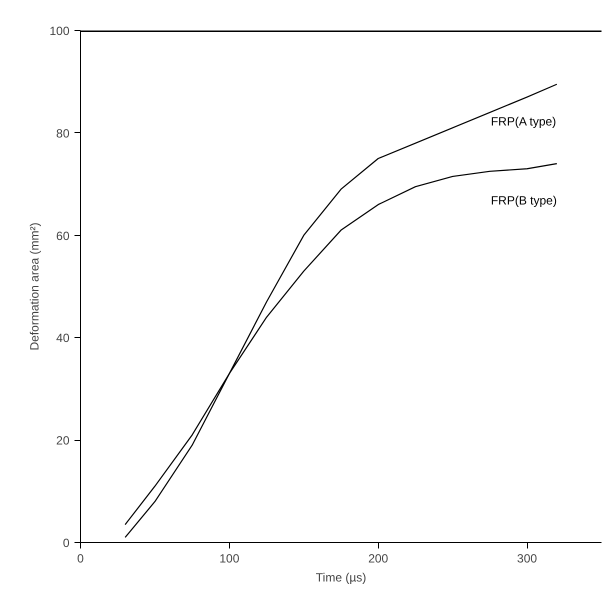 Image resolution: width=611 pixels, height=602 pixels. Describe the element at coordinates (80, 559) in the screenshot. I see `x-tick-label: 0` at that location.